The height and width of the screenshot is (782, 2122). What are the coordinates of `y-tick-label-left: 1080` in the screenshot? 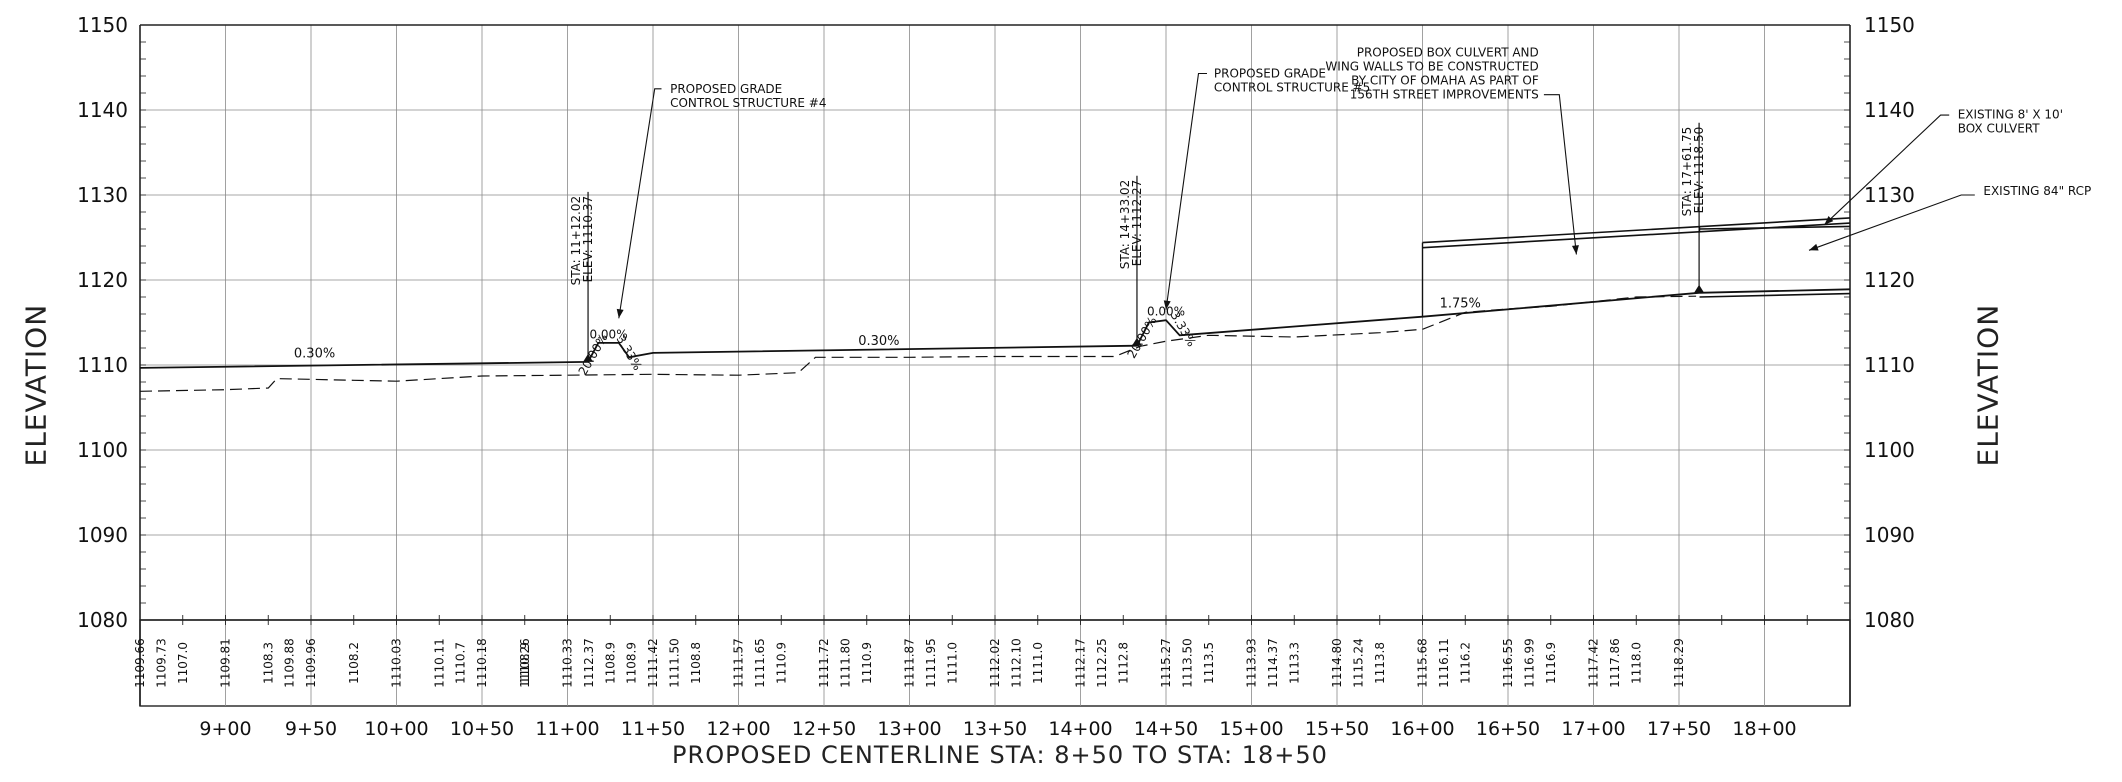 It's located at (102, 620).